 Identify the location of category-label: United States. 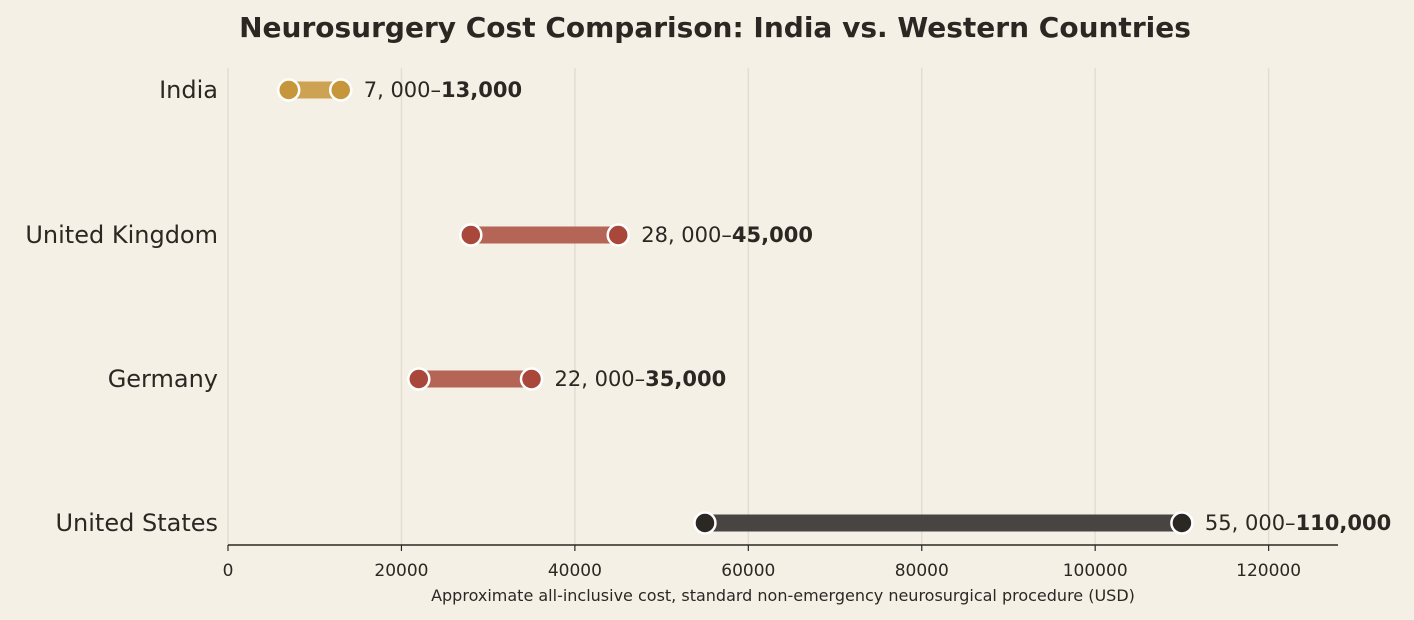
(136, 523).